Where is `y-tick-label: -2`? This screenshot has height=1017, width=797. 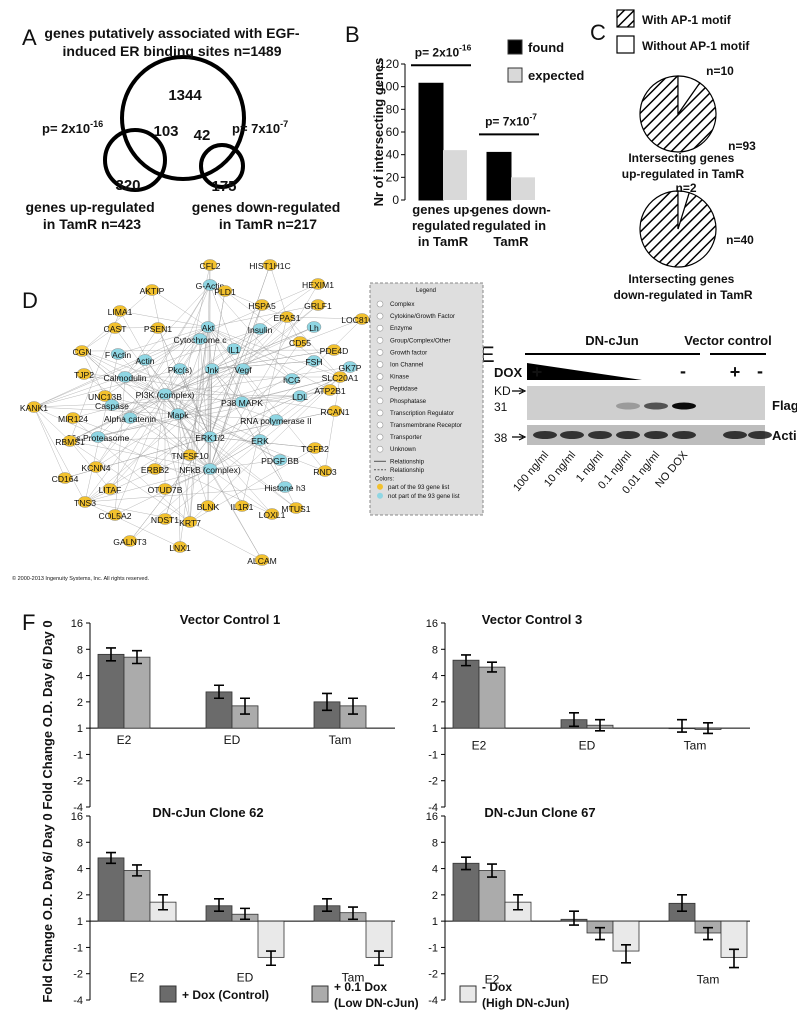
y-tick-label: -2 is located at coordinates (433, 782).